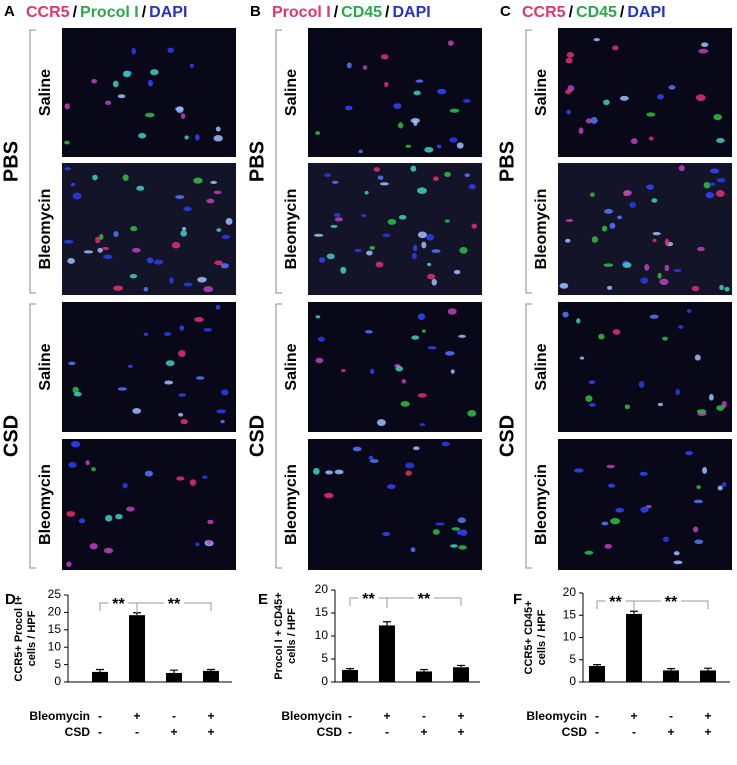  What do you see at coordinates (291, 366) in the screenshot?
I see `row-label: Saline` at bounding box center [291, 366].